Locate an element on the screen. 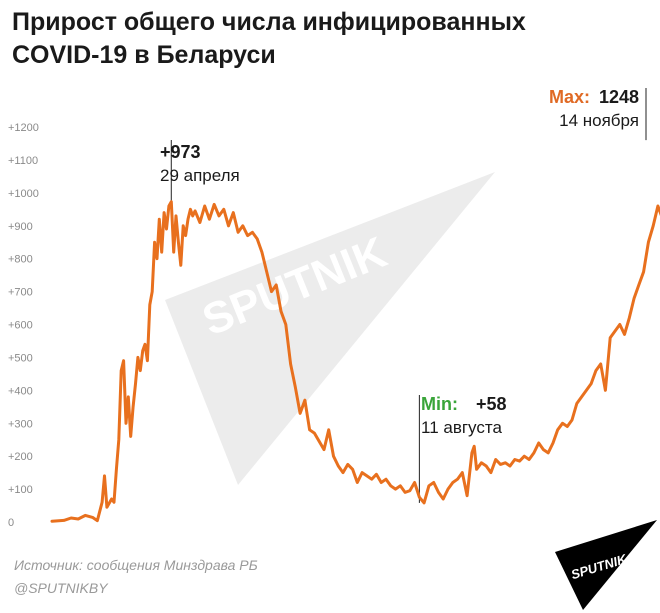 This screenshot has width=660, height=613. y-tick-label: +1200 is located at coordinates (23, 128).